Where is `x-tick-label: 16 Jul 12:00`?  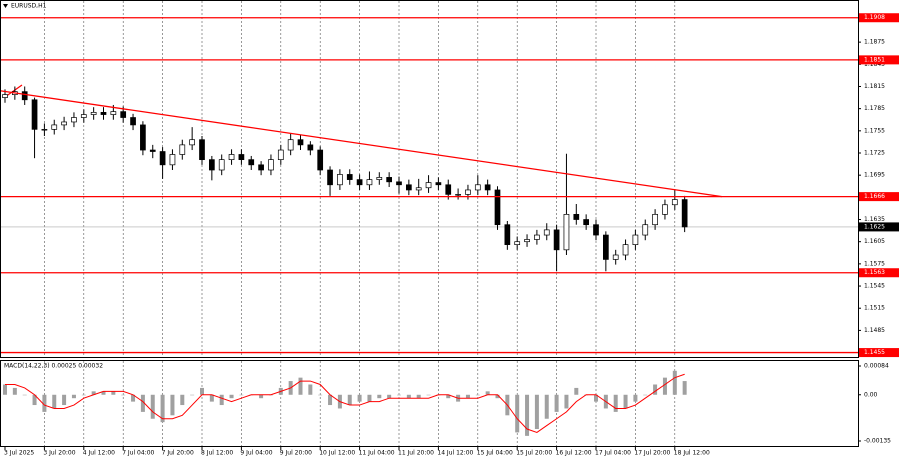
x-tick-label: 16 Jul 12:00 is located at coordinates (574, 453).